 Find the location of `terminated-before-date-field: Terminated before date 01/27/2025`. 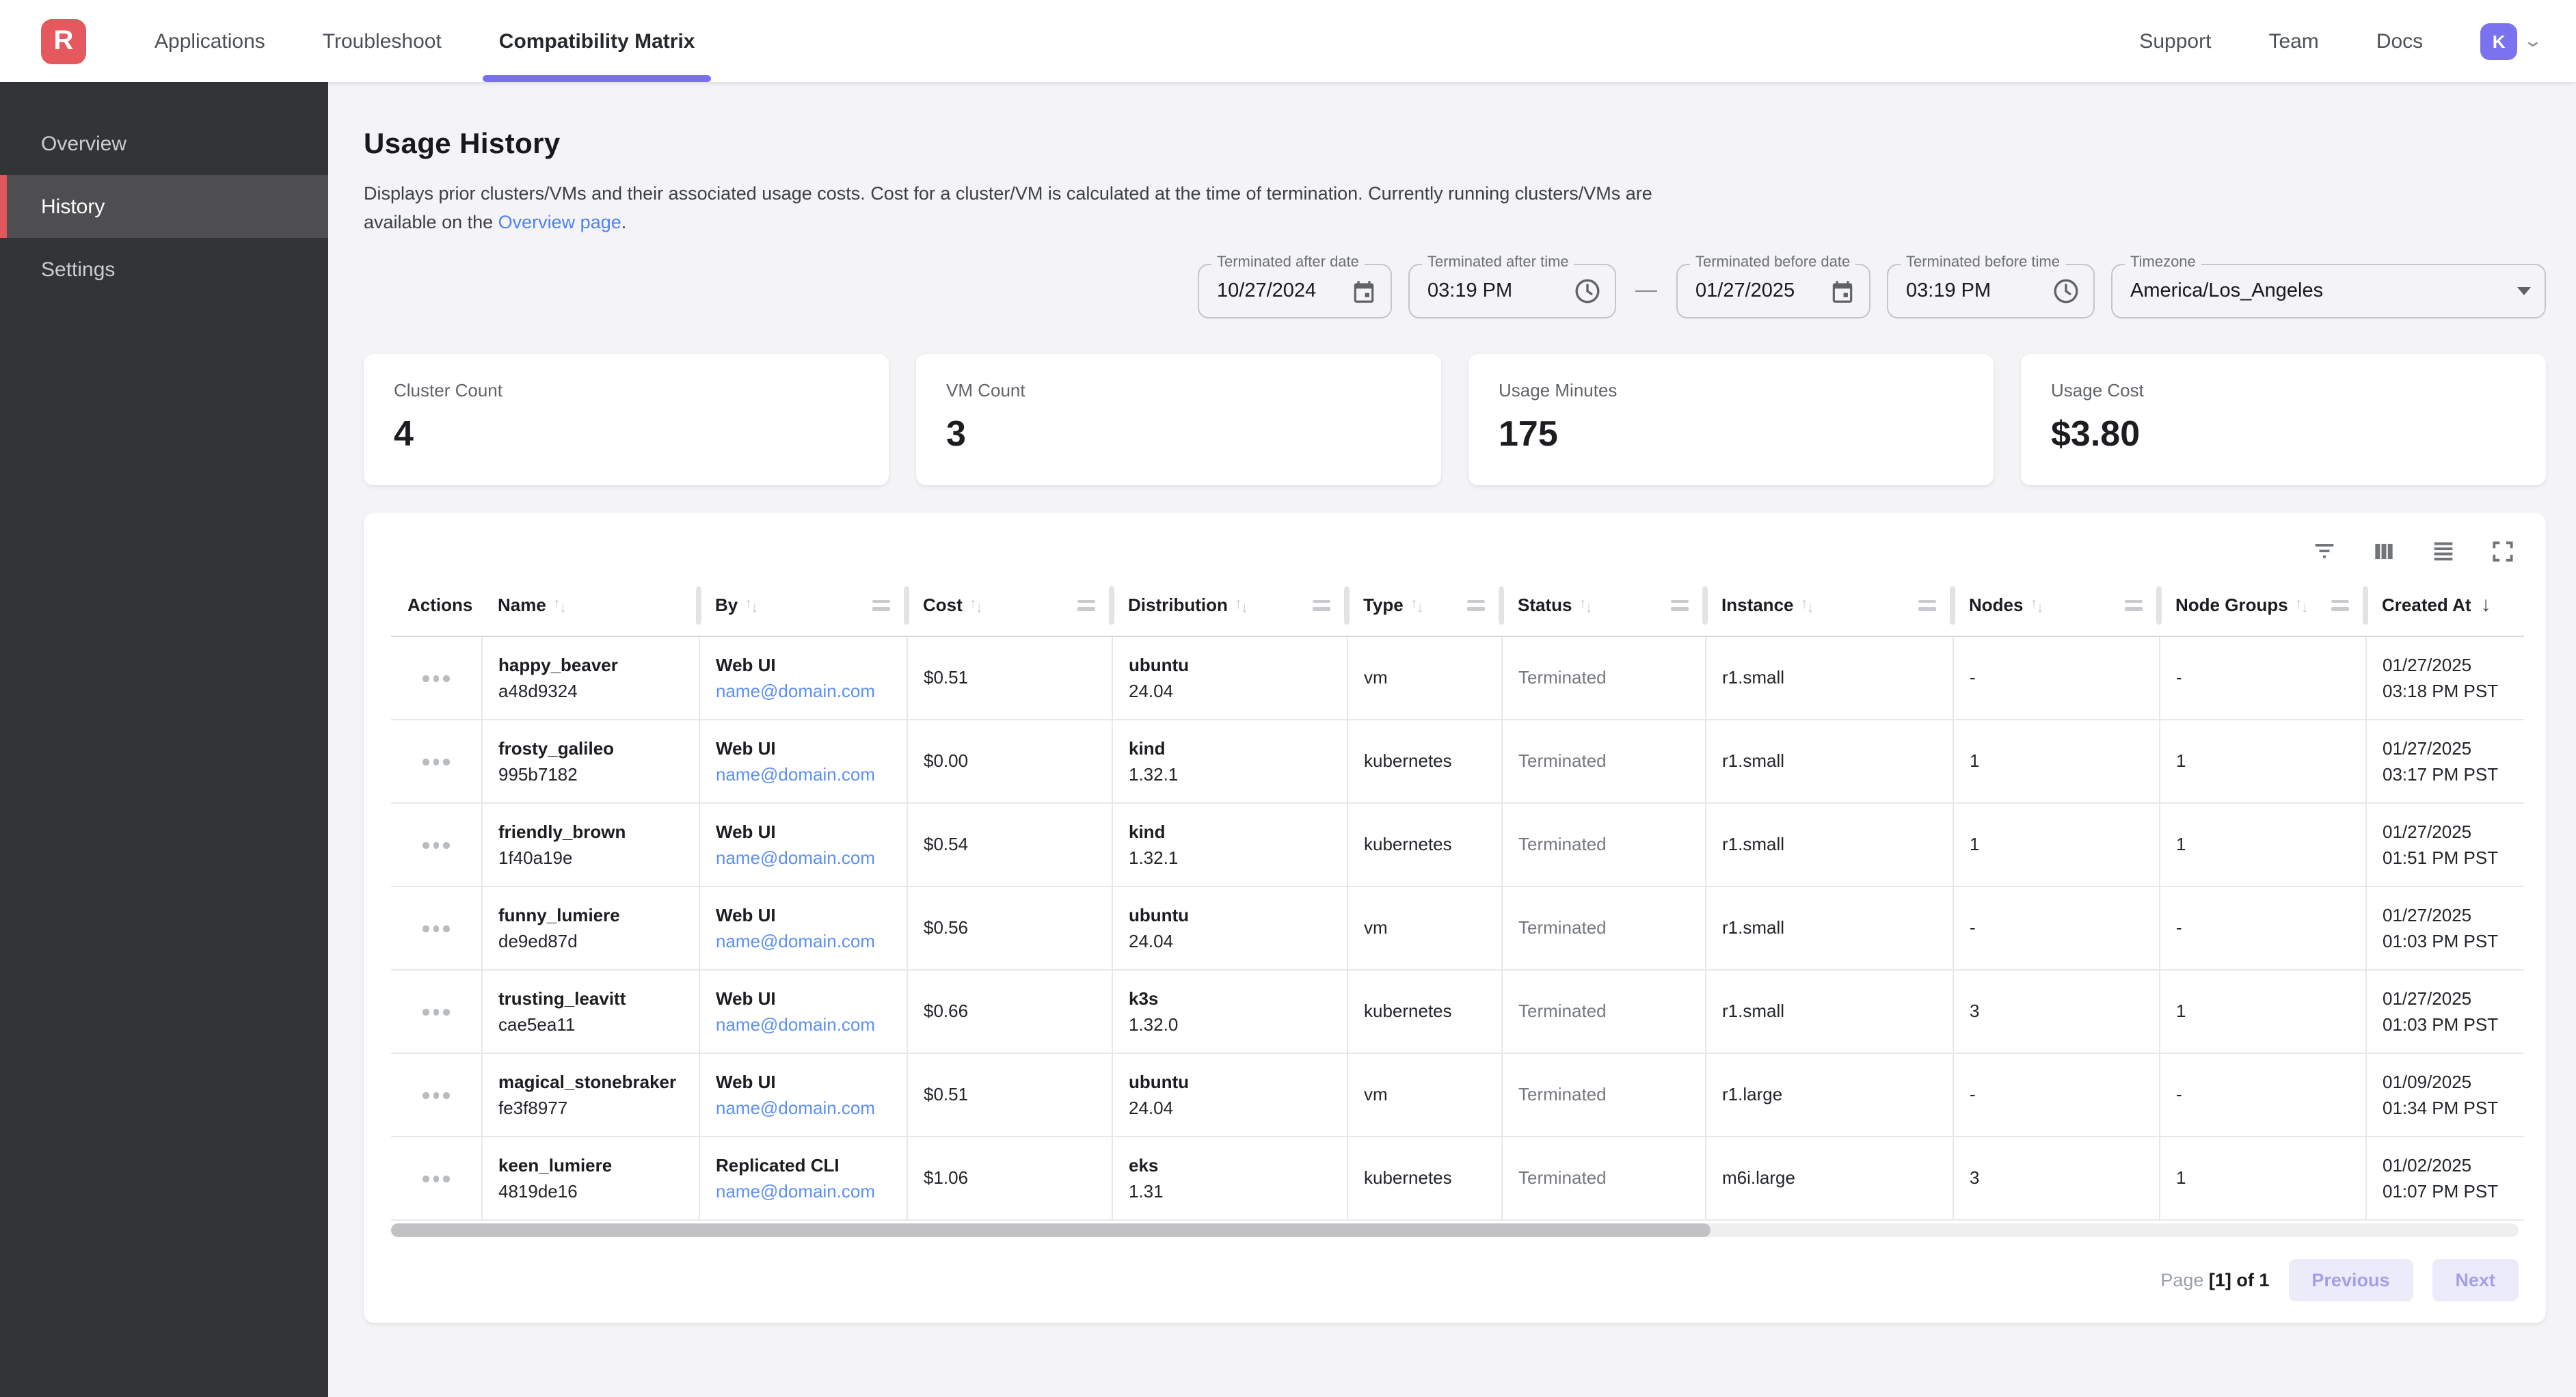

terminated-before-date-field: Terminated before date 01/27/2025 is located at coordinates (1773, 286).